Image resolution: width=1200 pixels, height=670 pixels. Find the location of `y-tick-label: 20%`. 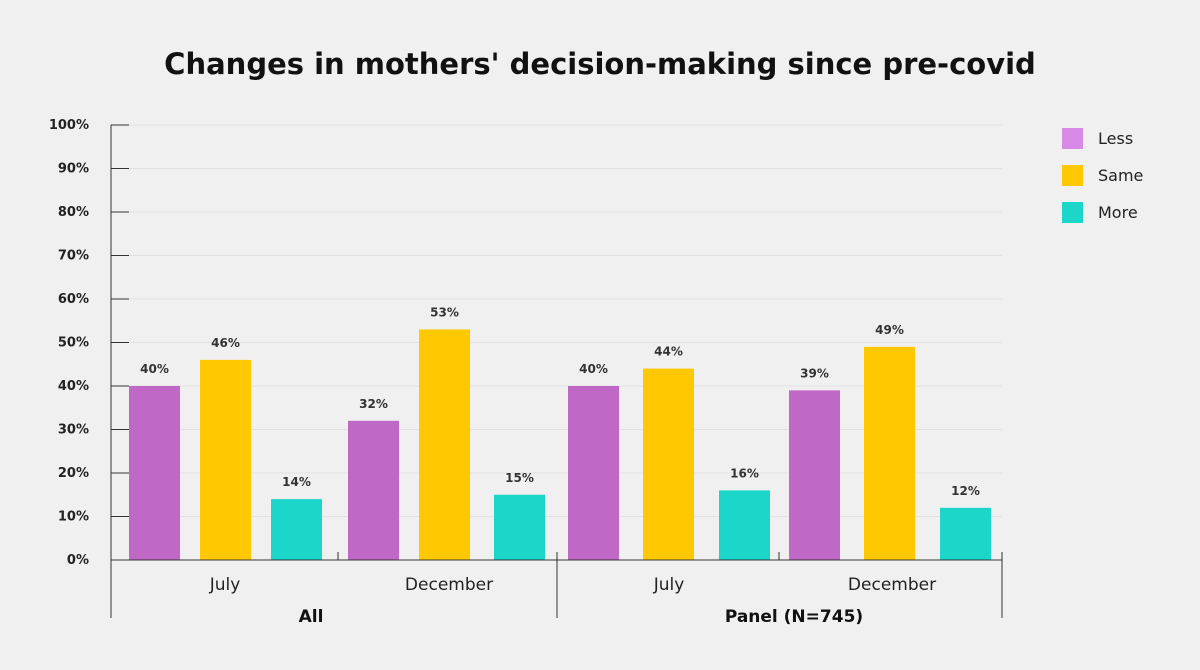

y-tick-label: 20% is located at coordinates (73, 473).